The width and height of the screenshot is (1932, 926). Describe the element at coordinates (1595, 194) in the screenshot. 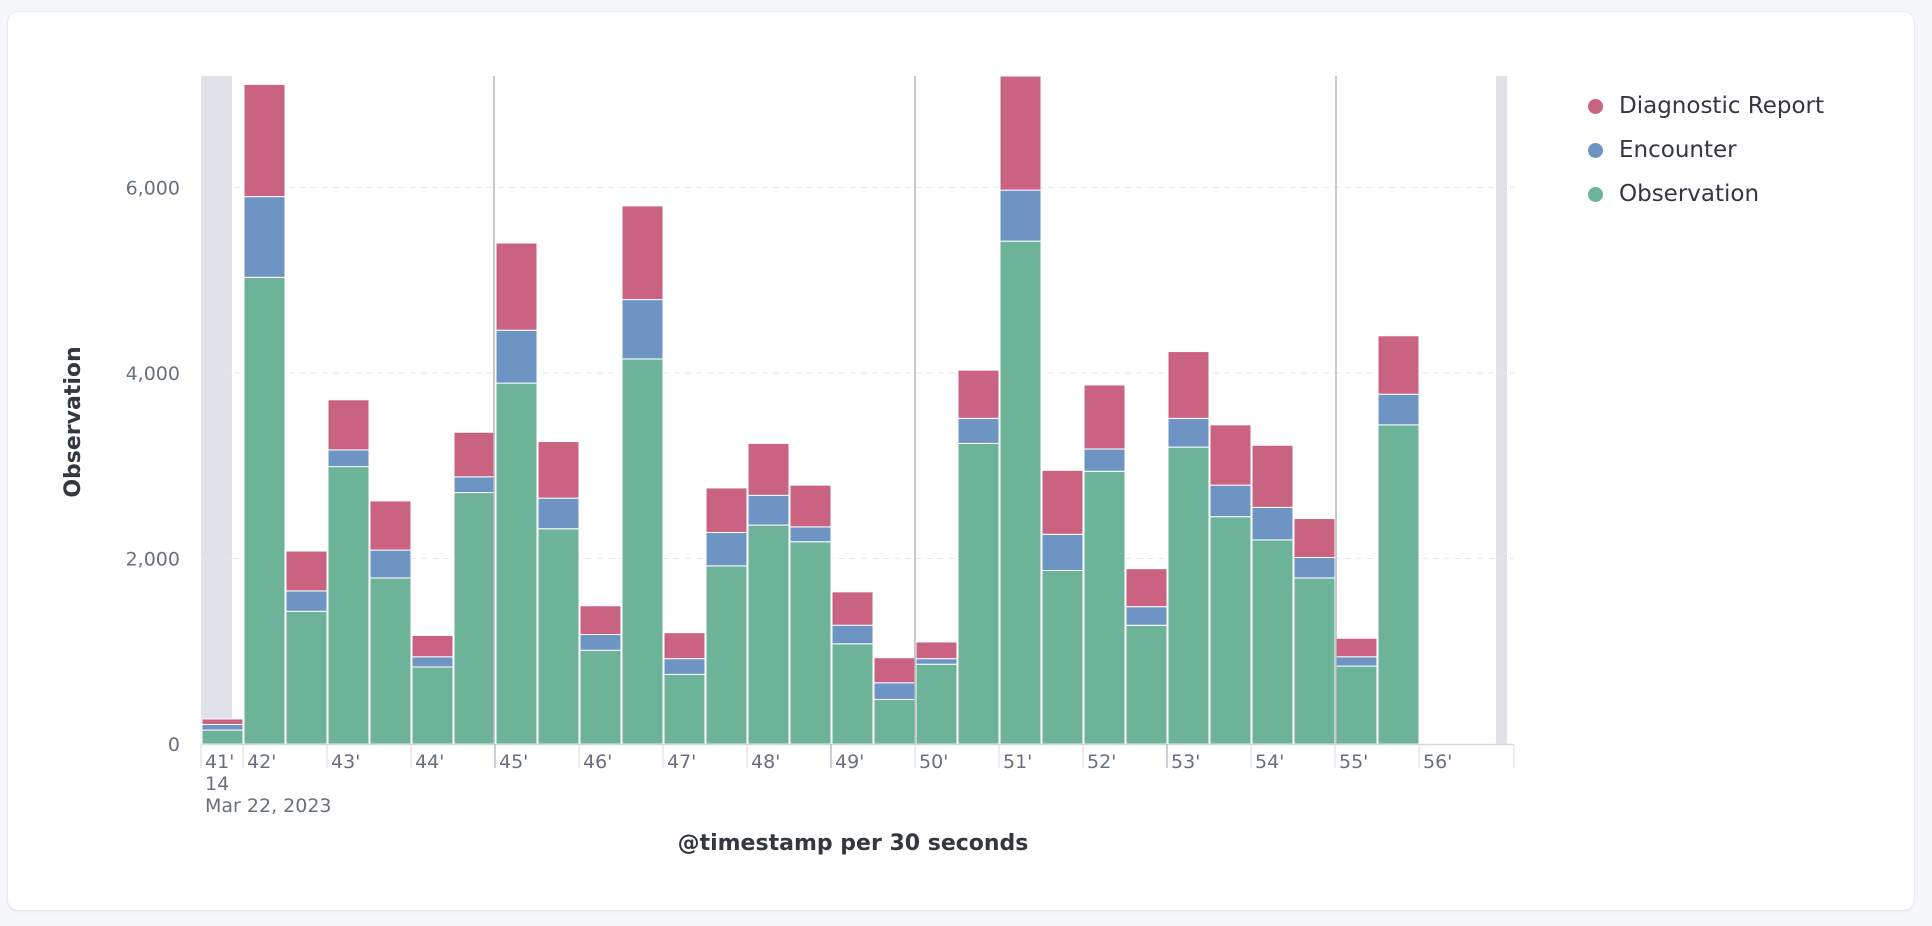

I see `legend-dot-observation` at that location.